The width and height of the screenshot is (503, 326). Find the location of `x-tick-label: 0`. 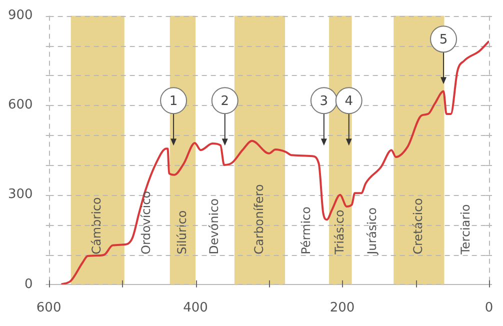

x-tick-label: 0 is located at coordinates (489, 308).